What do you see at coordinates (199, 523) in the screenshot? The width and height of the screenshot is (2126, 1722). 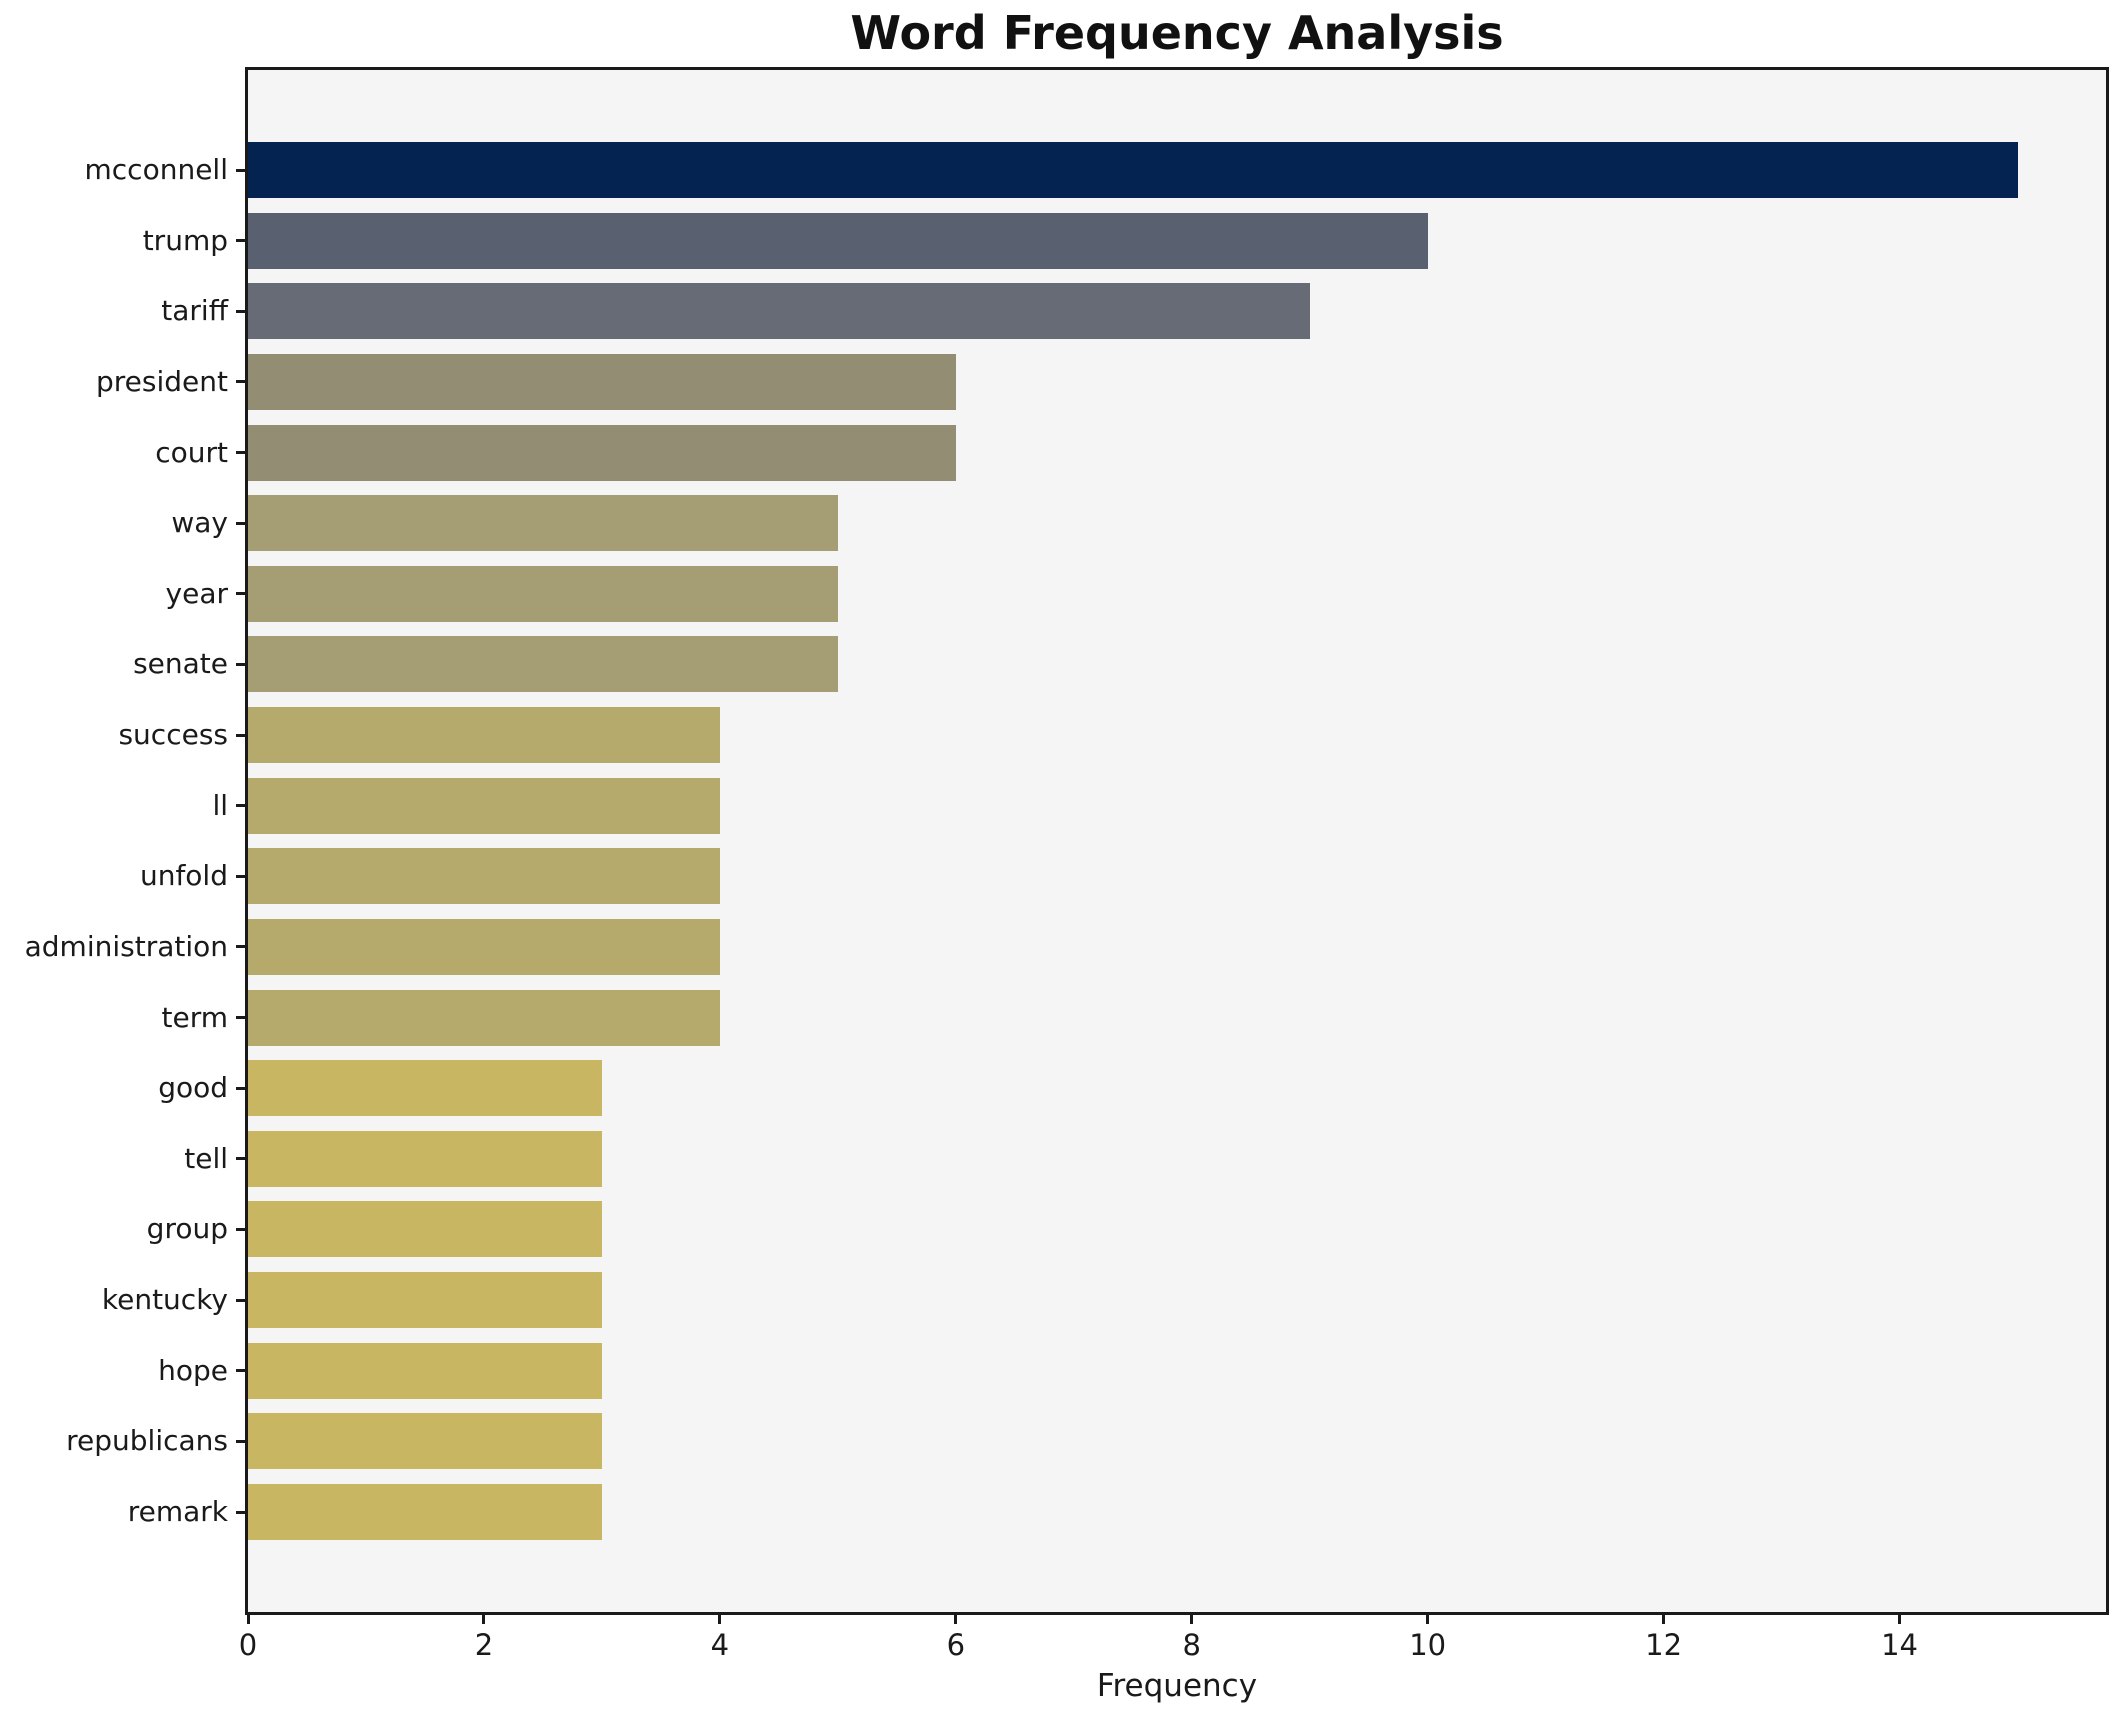 I see `y-axis-label-way: way` at bounding box center [199, 523].